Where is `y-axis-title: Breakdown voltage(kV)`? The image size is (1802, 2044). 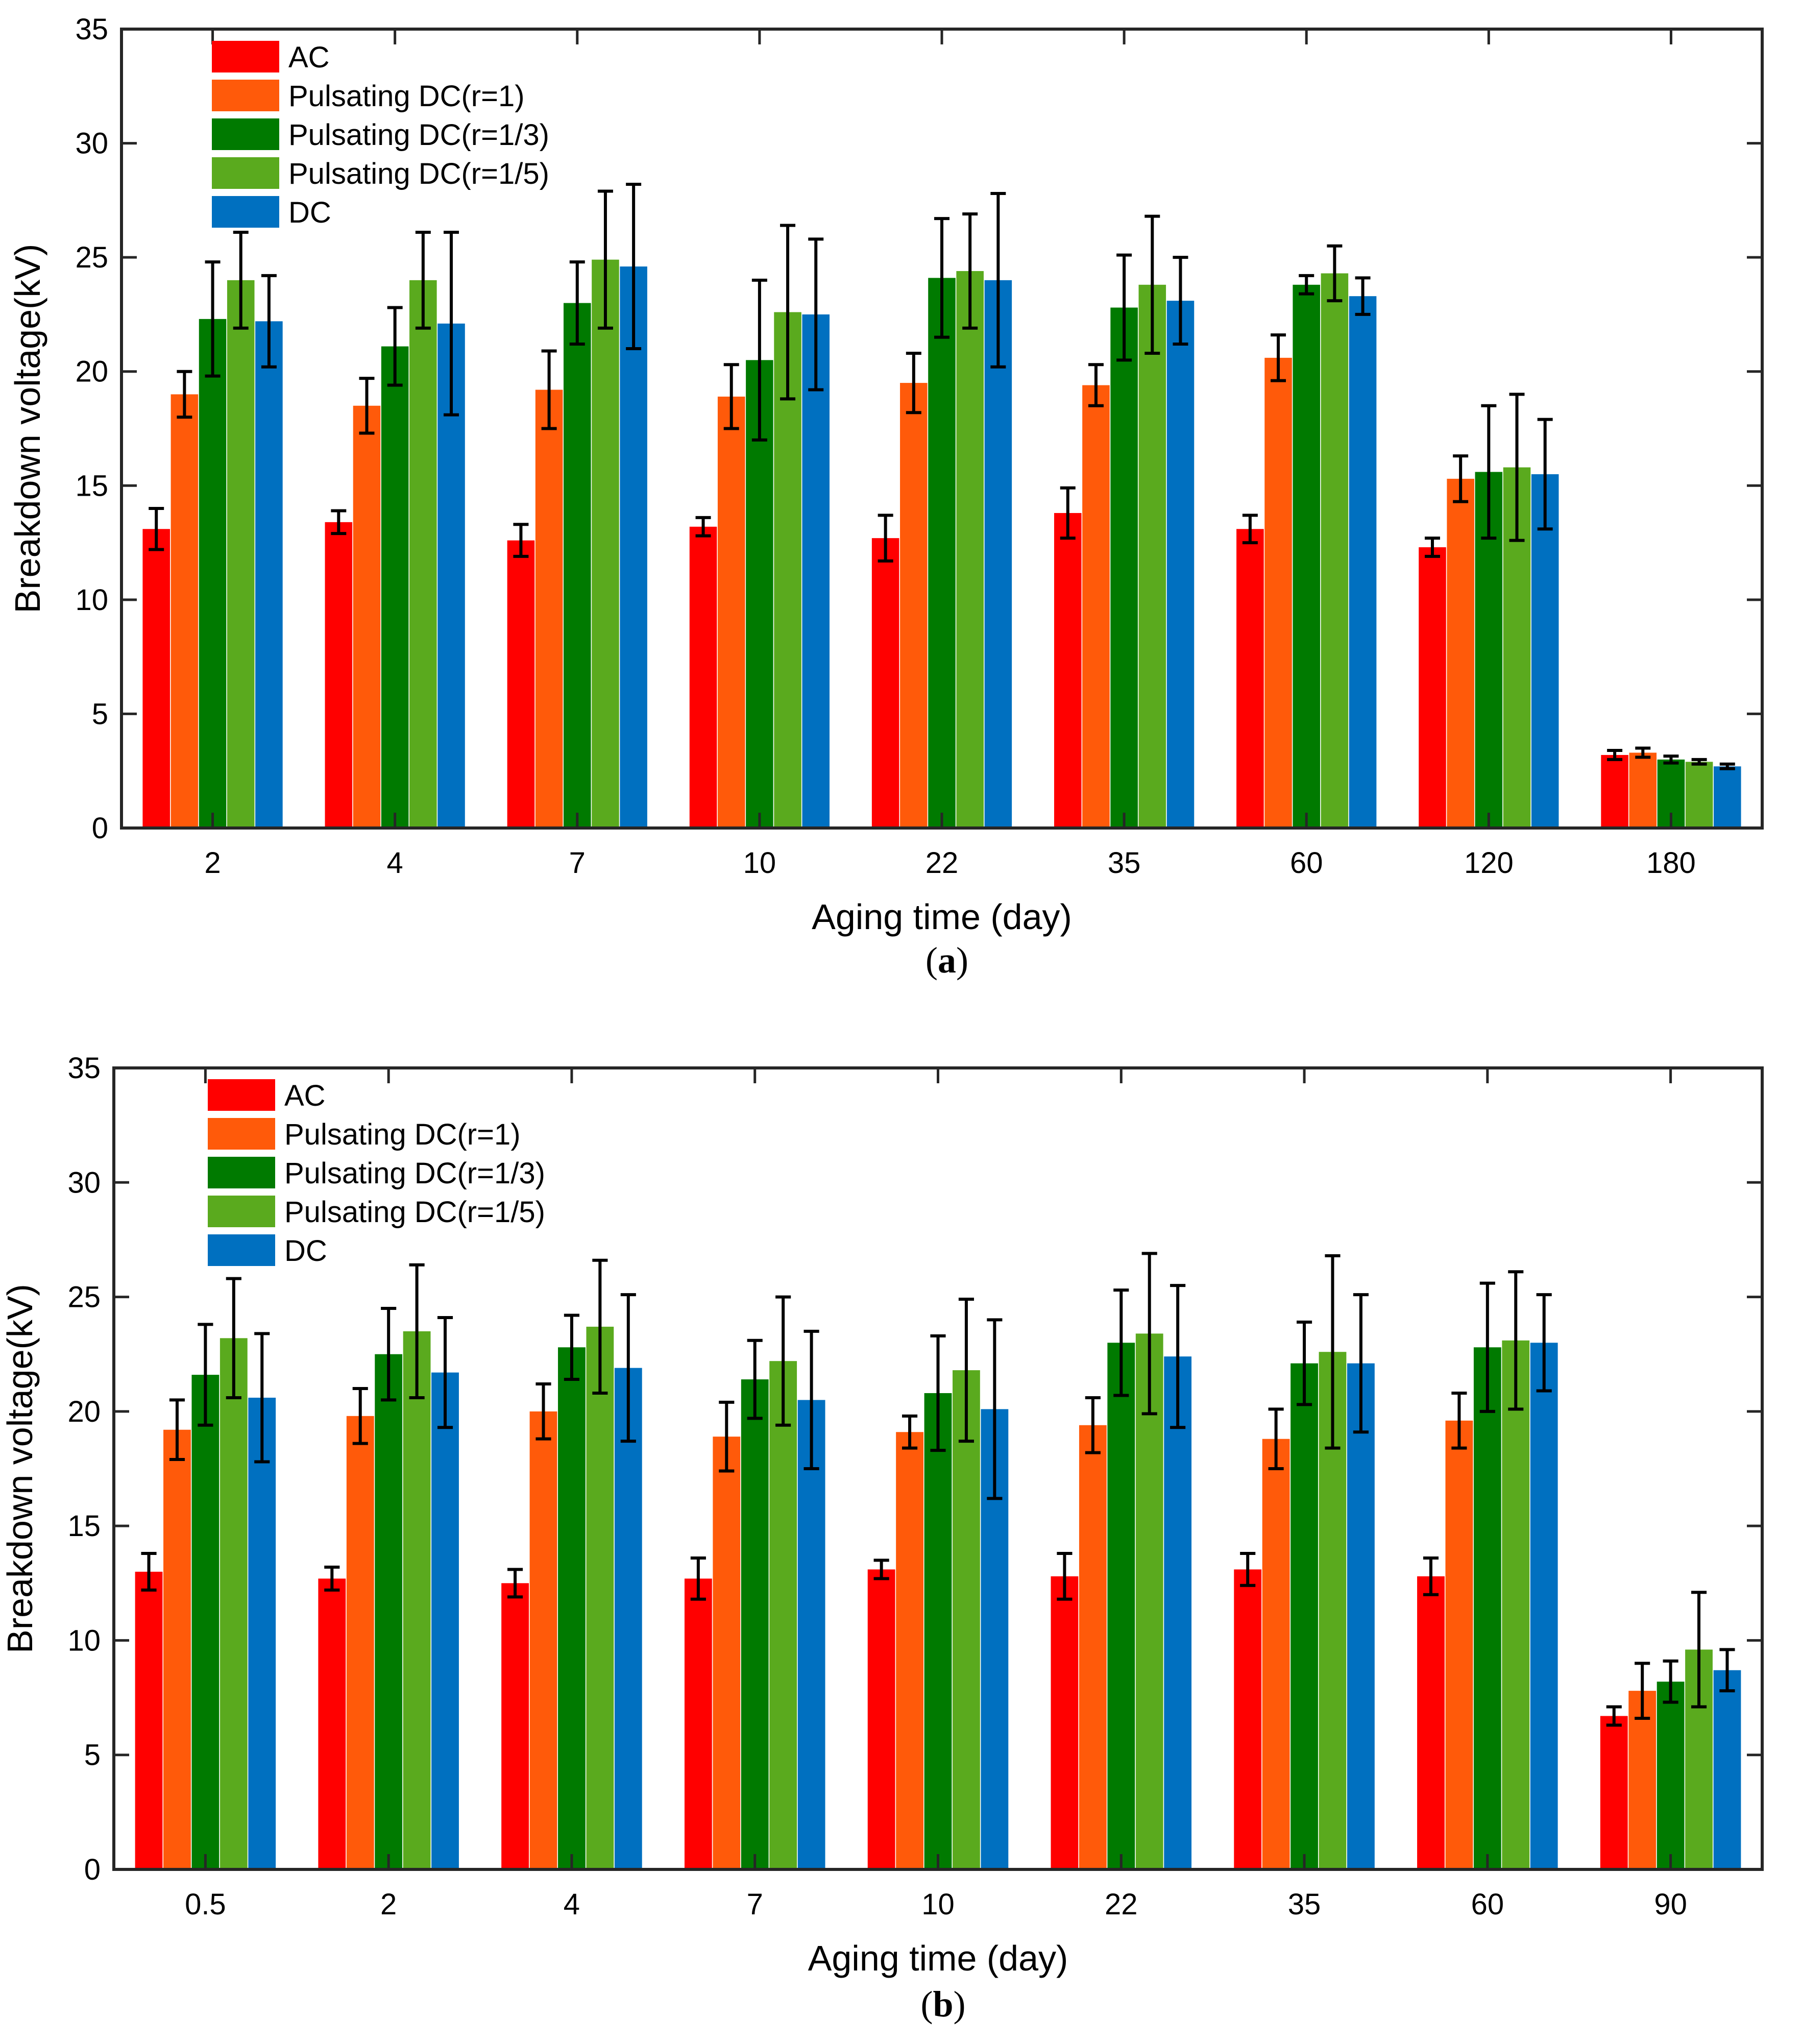 y-axis-title: Breakdown voltage(kV) is located at coordinates (27, 429).